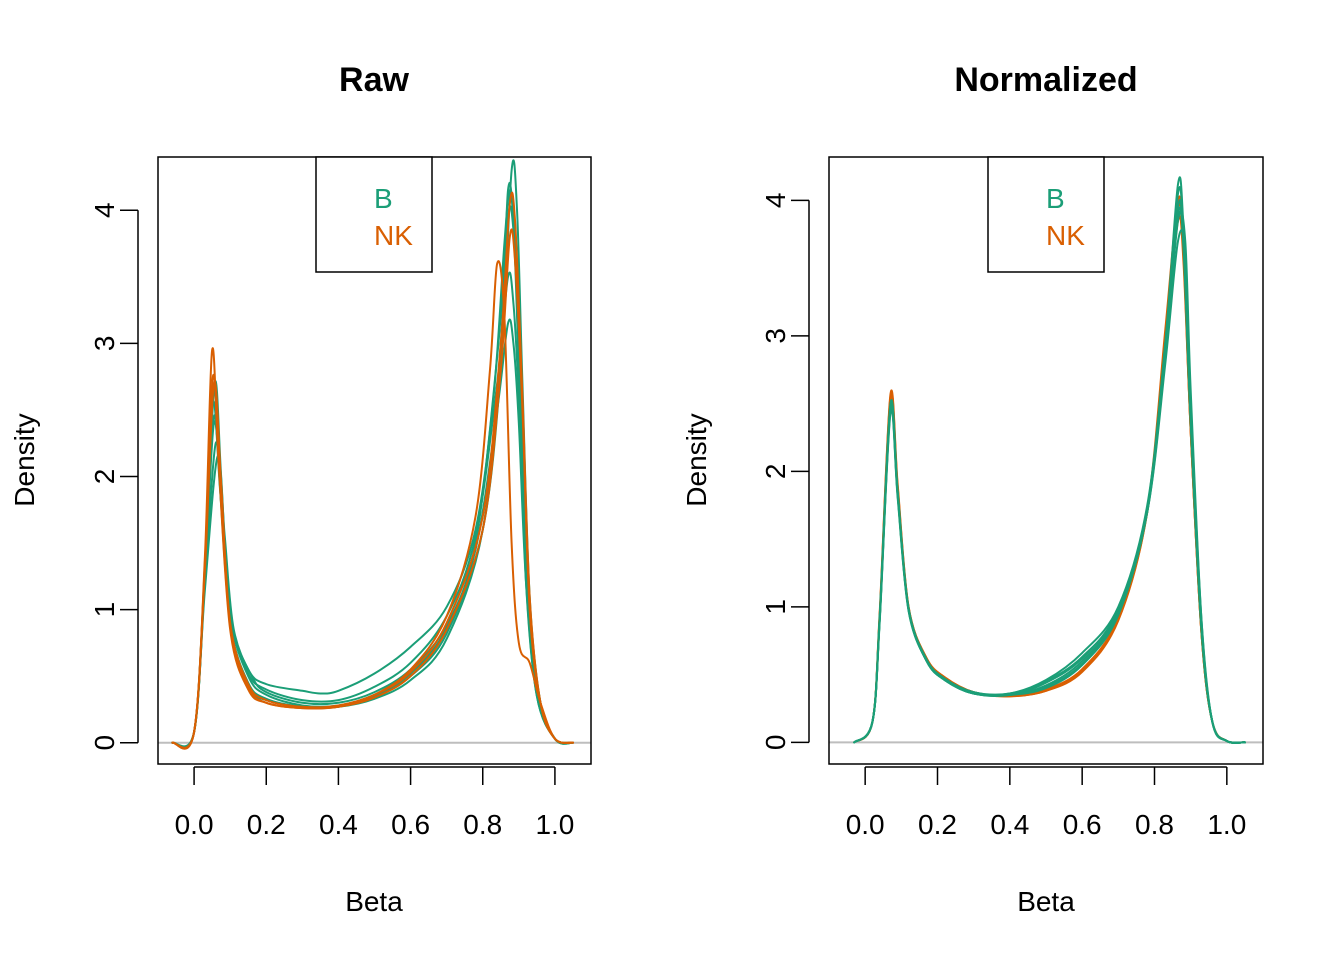  Describe the element at coordinates (374, 80) in the screenshot. I see `chart-title: Raw` at that location.